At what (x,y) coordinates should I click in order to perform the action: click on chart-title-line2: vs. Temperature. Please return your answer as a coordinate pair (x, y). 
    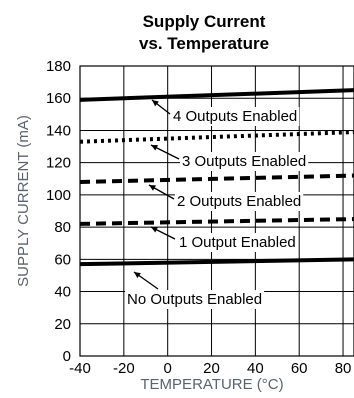
    Looking at the image, I should click on (204, 43).